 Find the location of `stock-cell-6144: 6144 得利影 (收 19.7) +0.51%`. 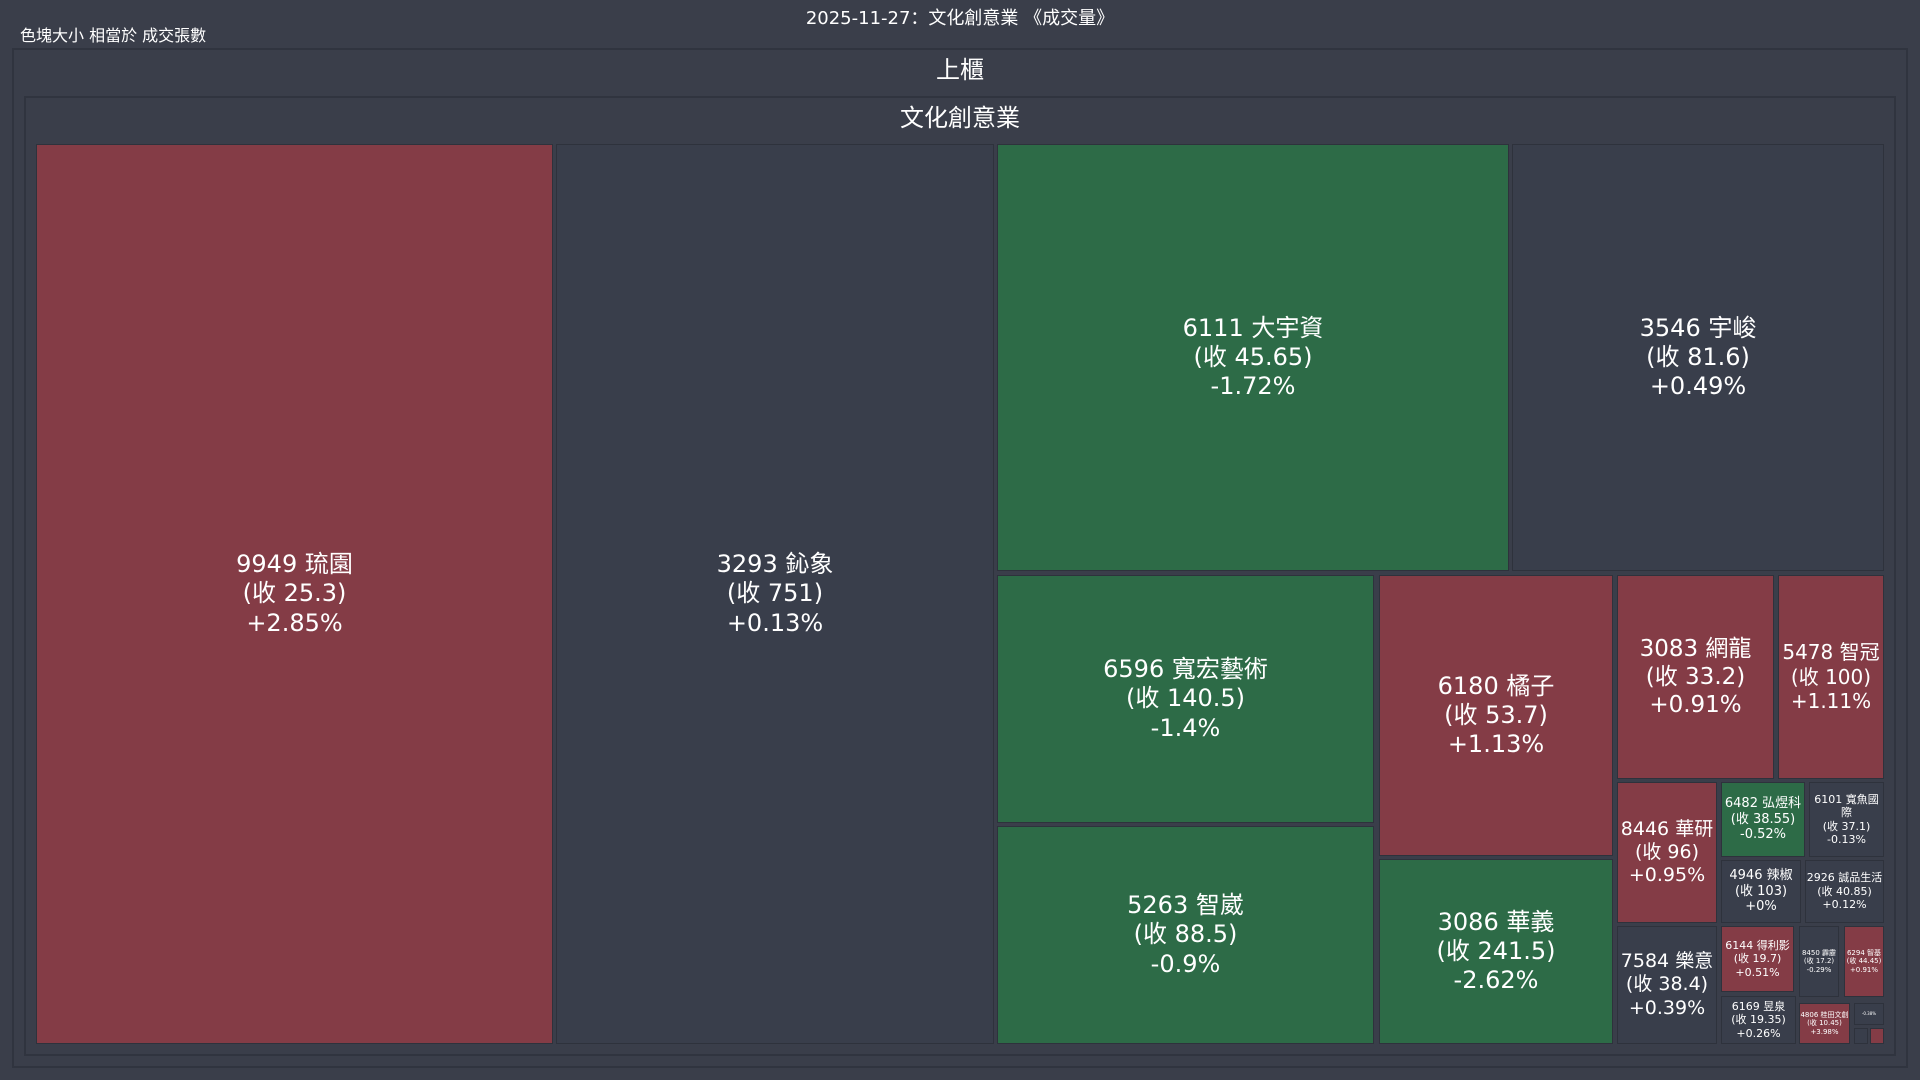

stock-cell-6144: 6144 得利影 (收 19.7) +0.51% is located at coordinates (1757, 959).